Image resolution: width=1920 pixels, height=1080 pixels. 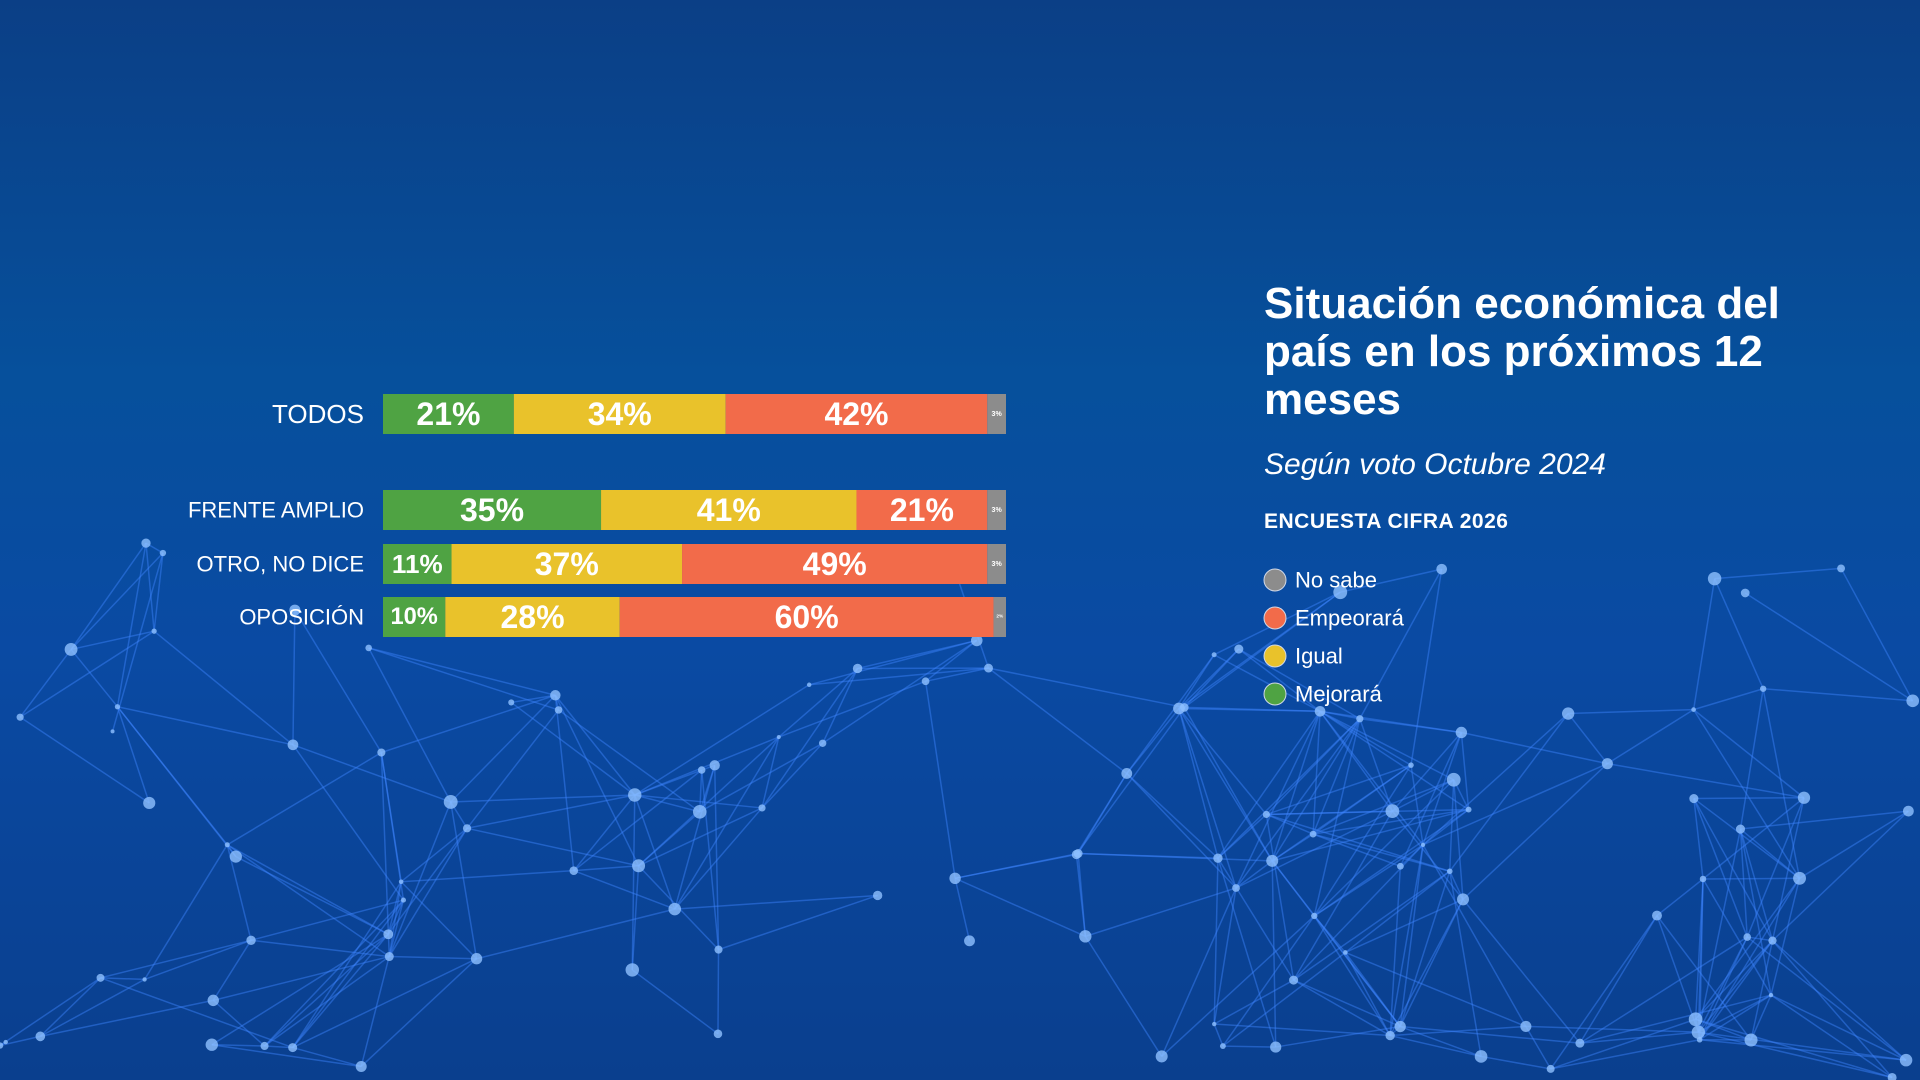 I want to click on chart-source: ENCUESTA CIFRA 2026, so click(x=1386, y=521).